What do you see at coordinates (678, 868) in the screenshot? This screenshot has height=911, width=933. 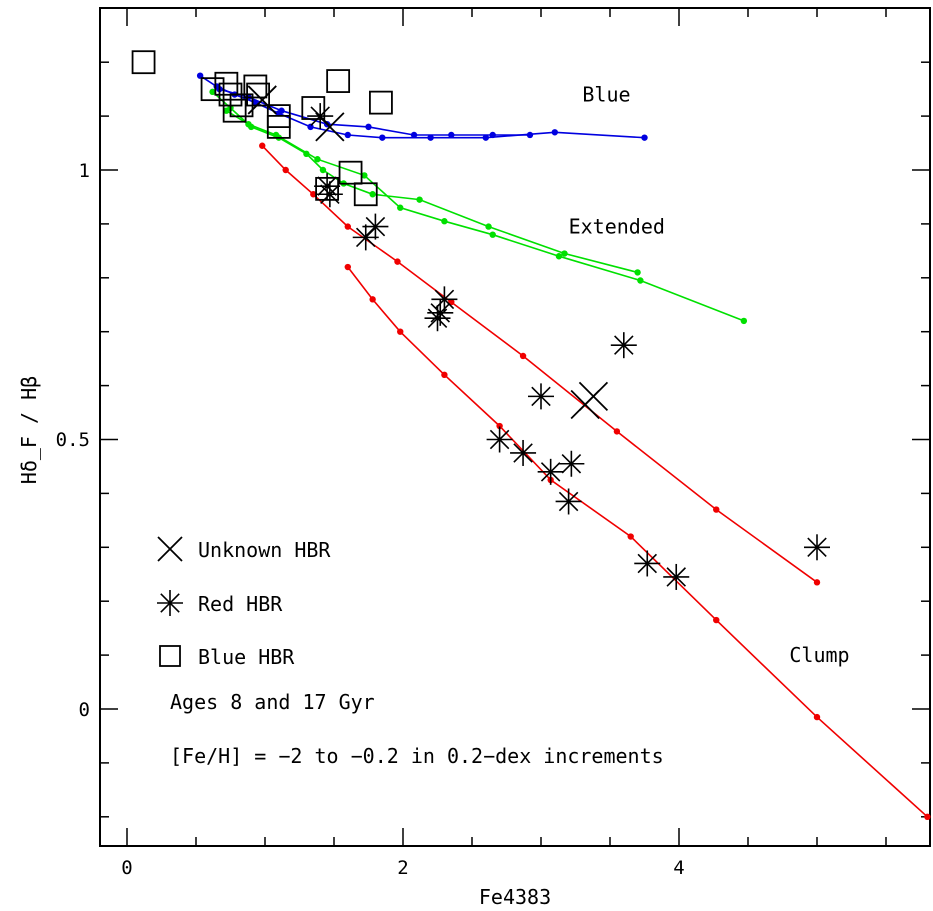 I see `x-tick-label-4: 4` at bounding box center [678, 868].